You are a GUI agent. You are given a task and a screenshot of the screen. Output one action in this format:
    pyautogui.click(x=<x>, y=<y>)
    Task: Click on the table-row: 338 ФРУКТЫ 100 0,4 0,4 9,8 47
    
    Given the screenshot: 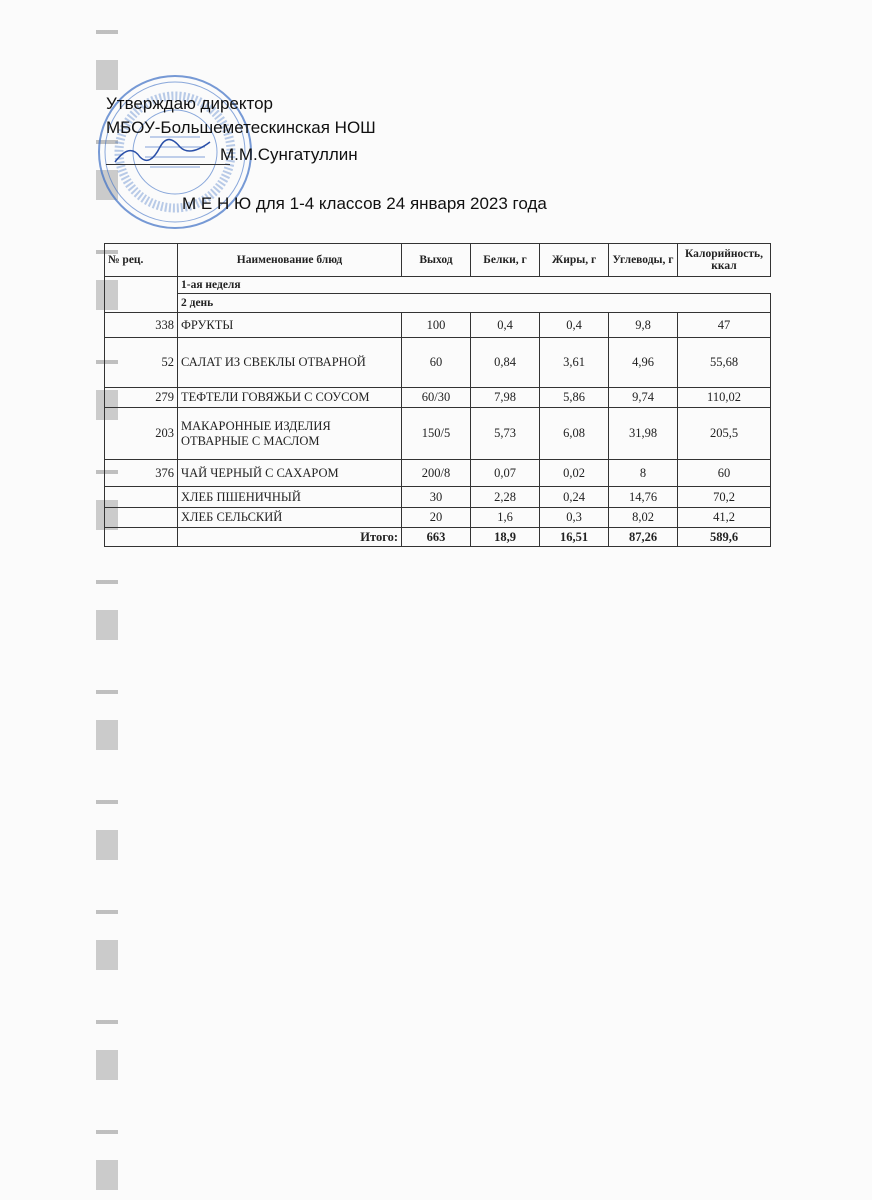 What is the action you would take?
    pyautogui.click(x=437, y=325)
    